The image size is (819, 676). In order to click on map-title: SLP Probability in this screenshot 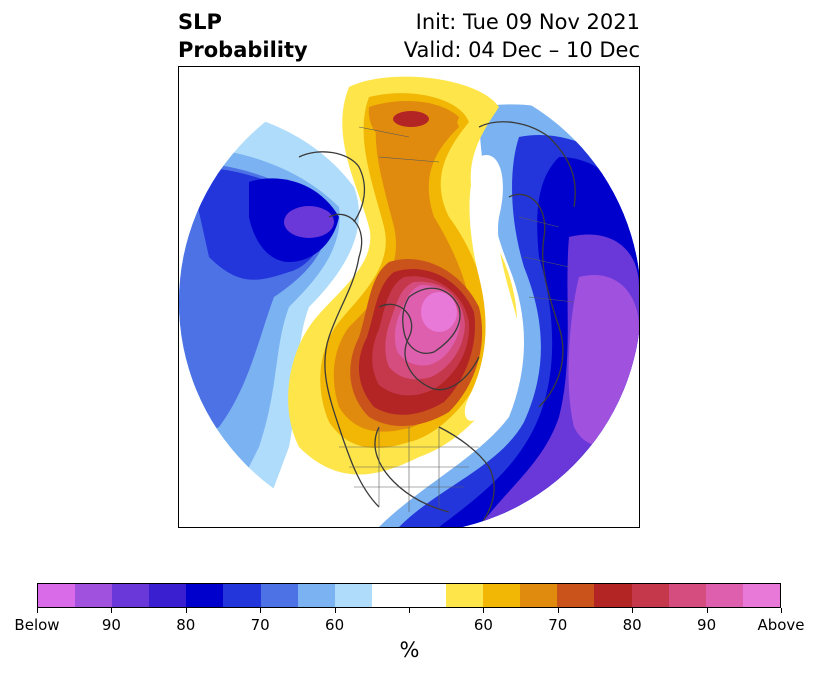, I will do `click(243, 36)`.